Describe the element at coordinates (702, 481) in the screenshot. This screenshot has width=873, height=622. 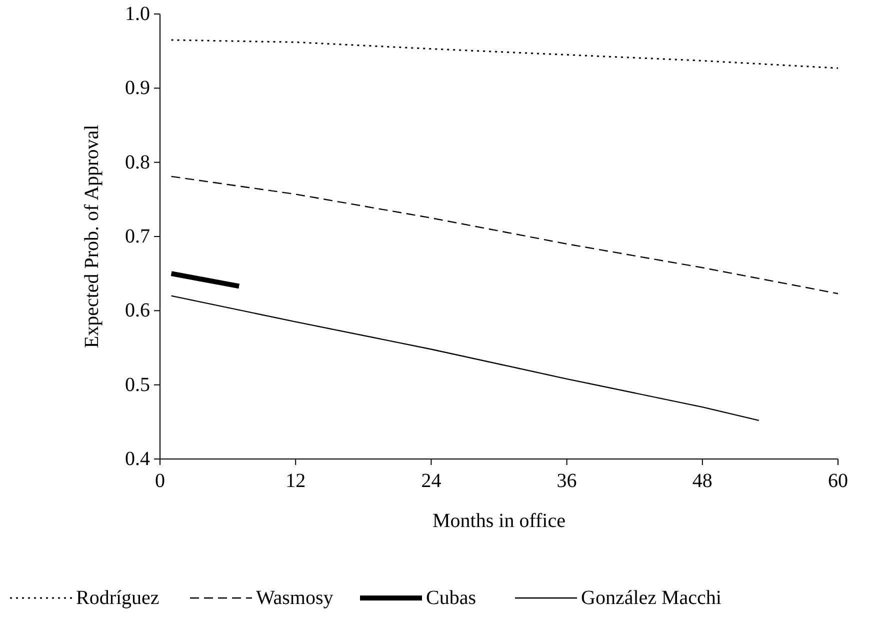
I see `x-tick-label: 48` at that location.